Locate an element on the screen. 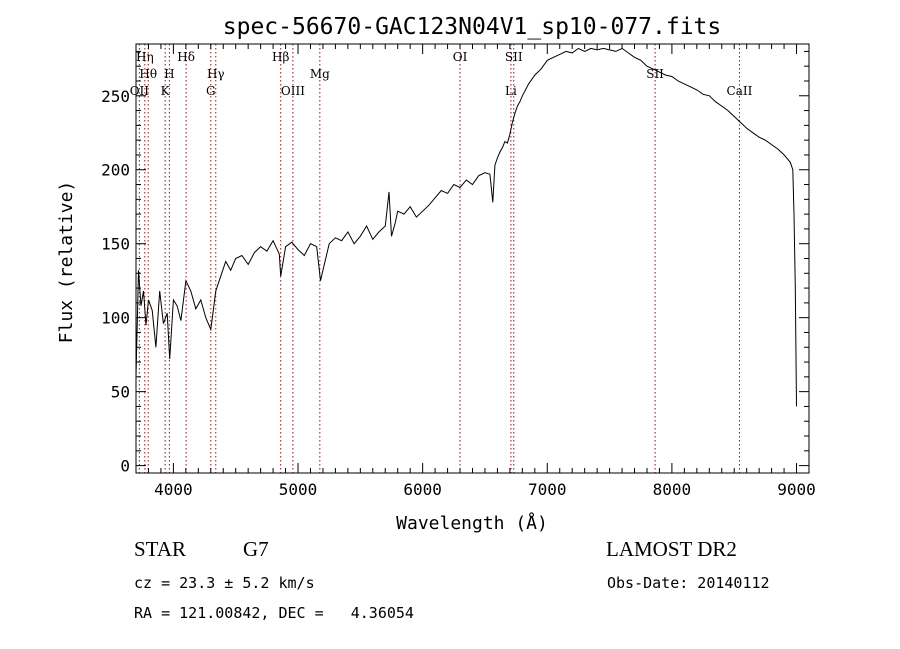  survey-name: LAMOST DR2 is located at coordinates (671, 549).